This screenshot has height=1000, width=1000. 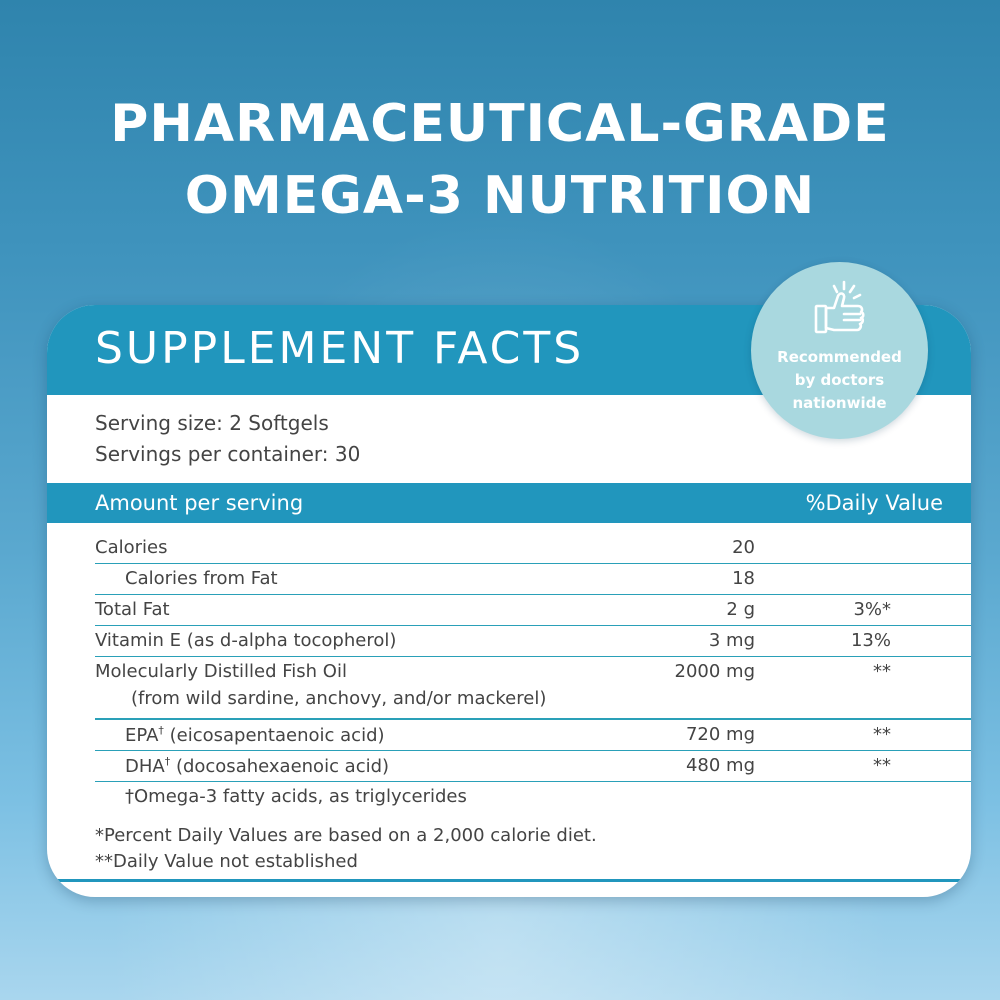 I want to click on amount-header: Amount per serving, so click(x=199, y=503).